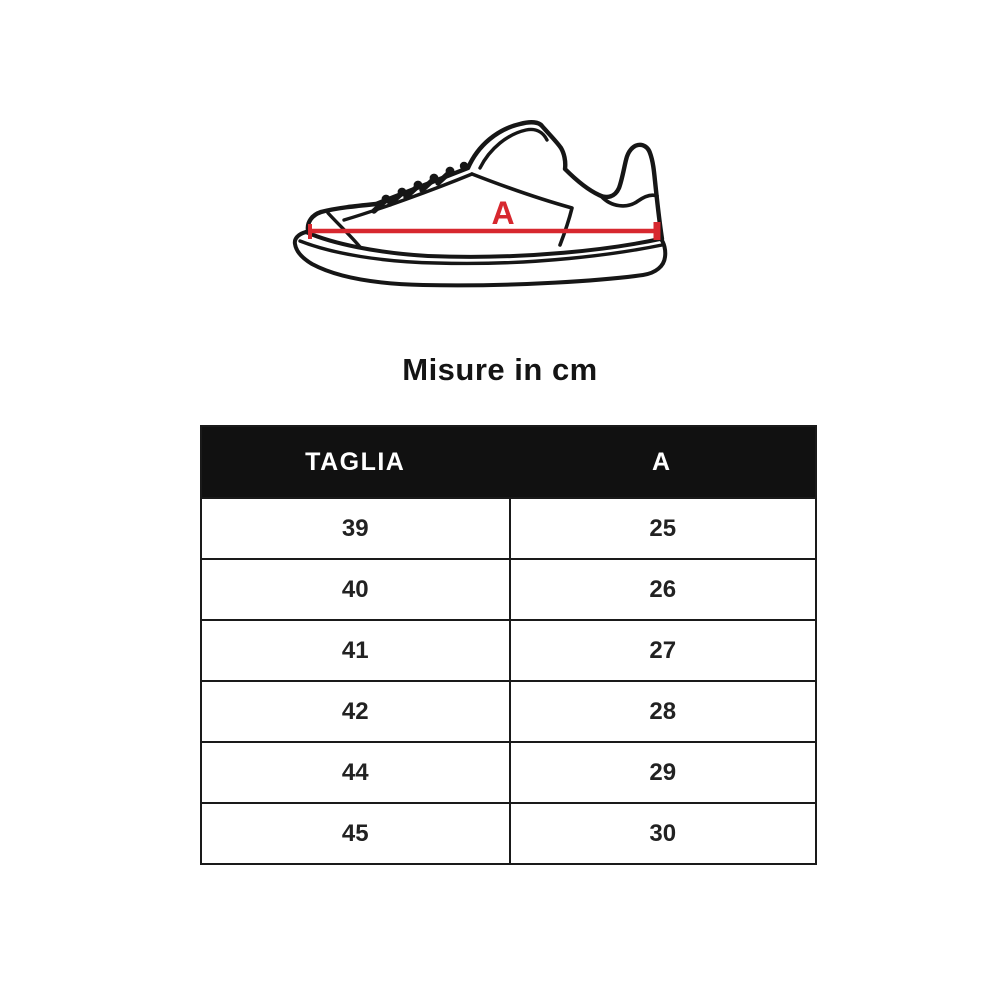  I want to click on lace-eyelet-dots, so click(425, 182).